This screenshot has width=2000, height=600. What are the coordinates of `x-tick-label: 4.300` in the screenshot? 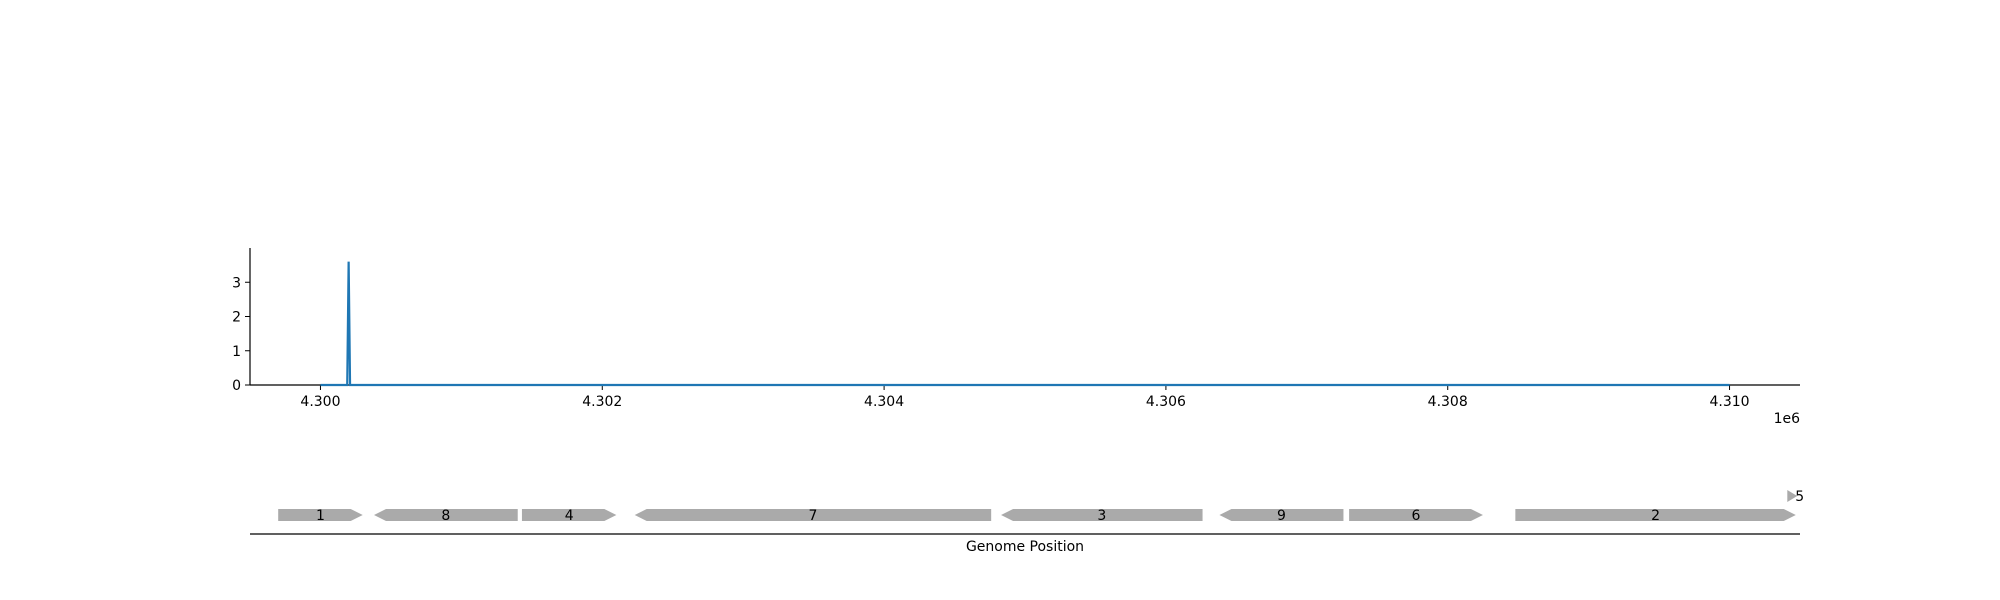 It's located at (320, 402).